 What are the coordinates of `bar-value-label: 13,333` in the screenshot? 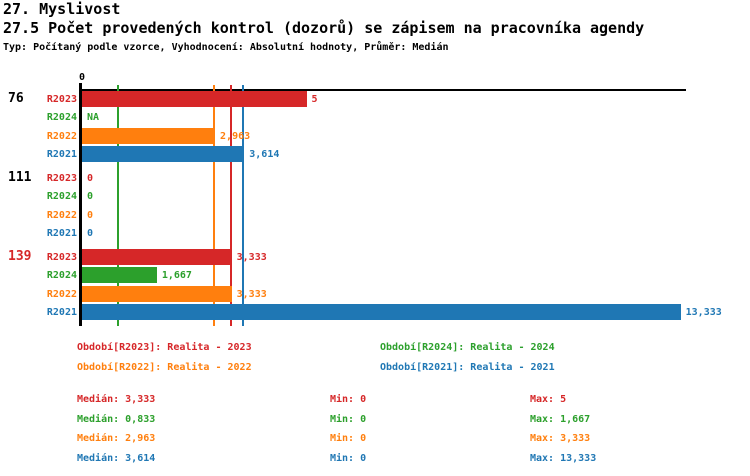 It's located at (703, 312).